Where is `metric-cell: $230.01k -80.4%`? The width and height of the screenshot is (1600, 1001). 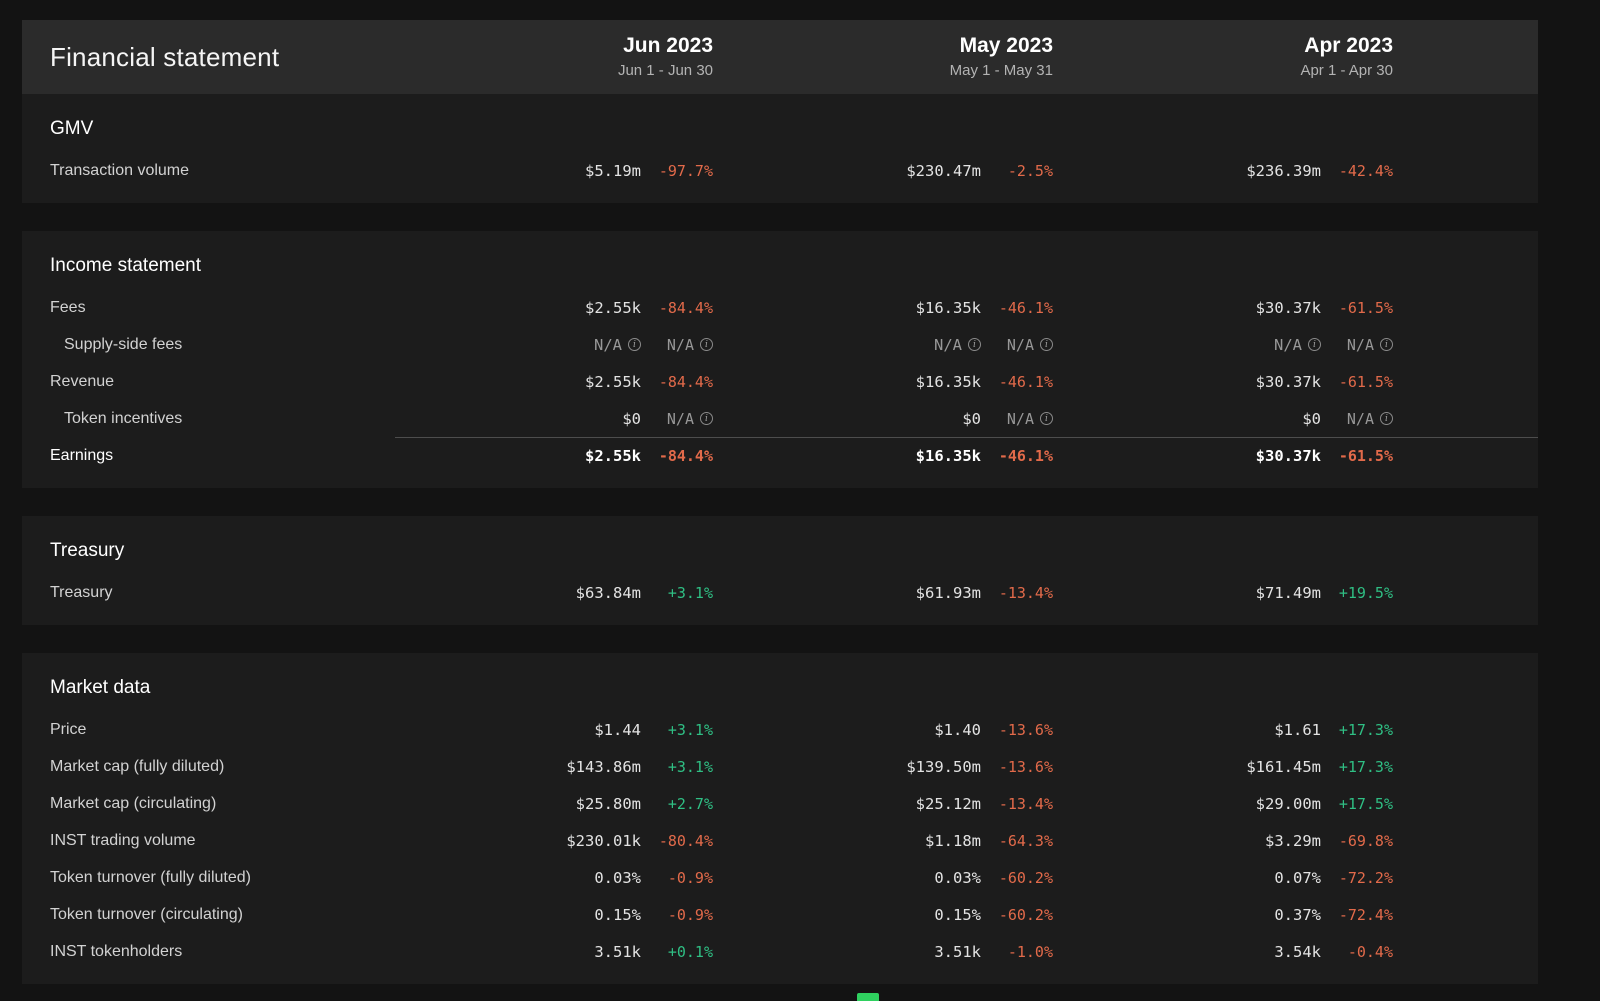
metric-cell: $230.01k -80.4% is located at coordinates (543, 841).